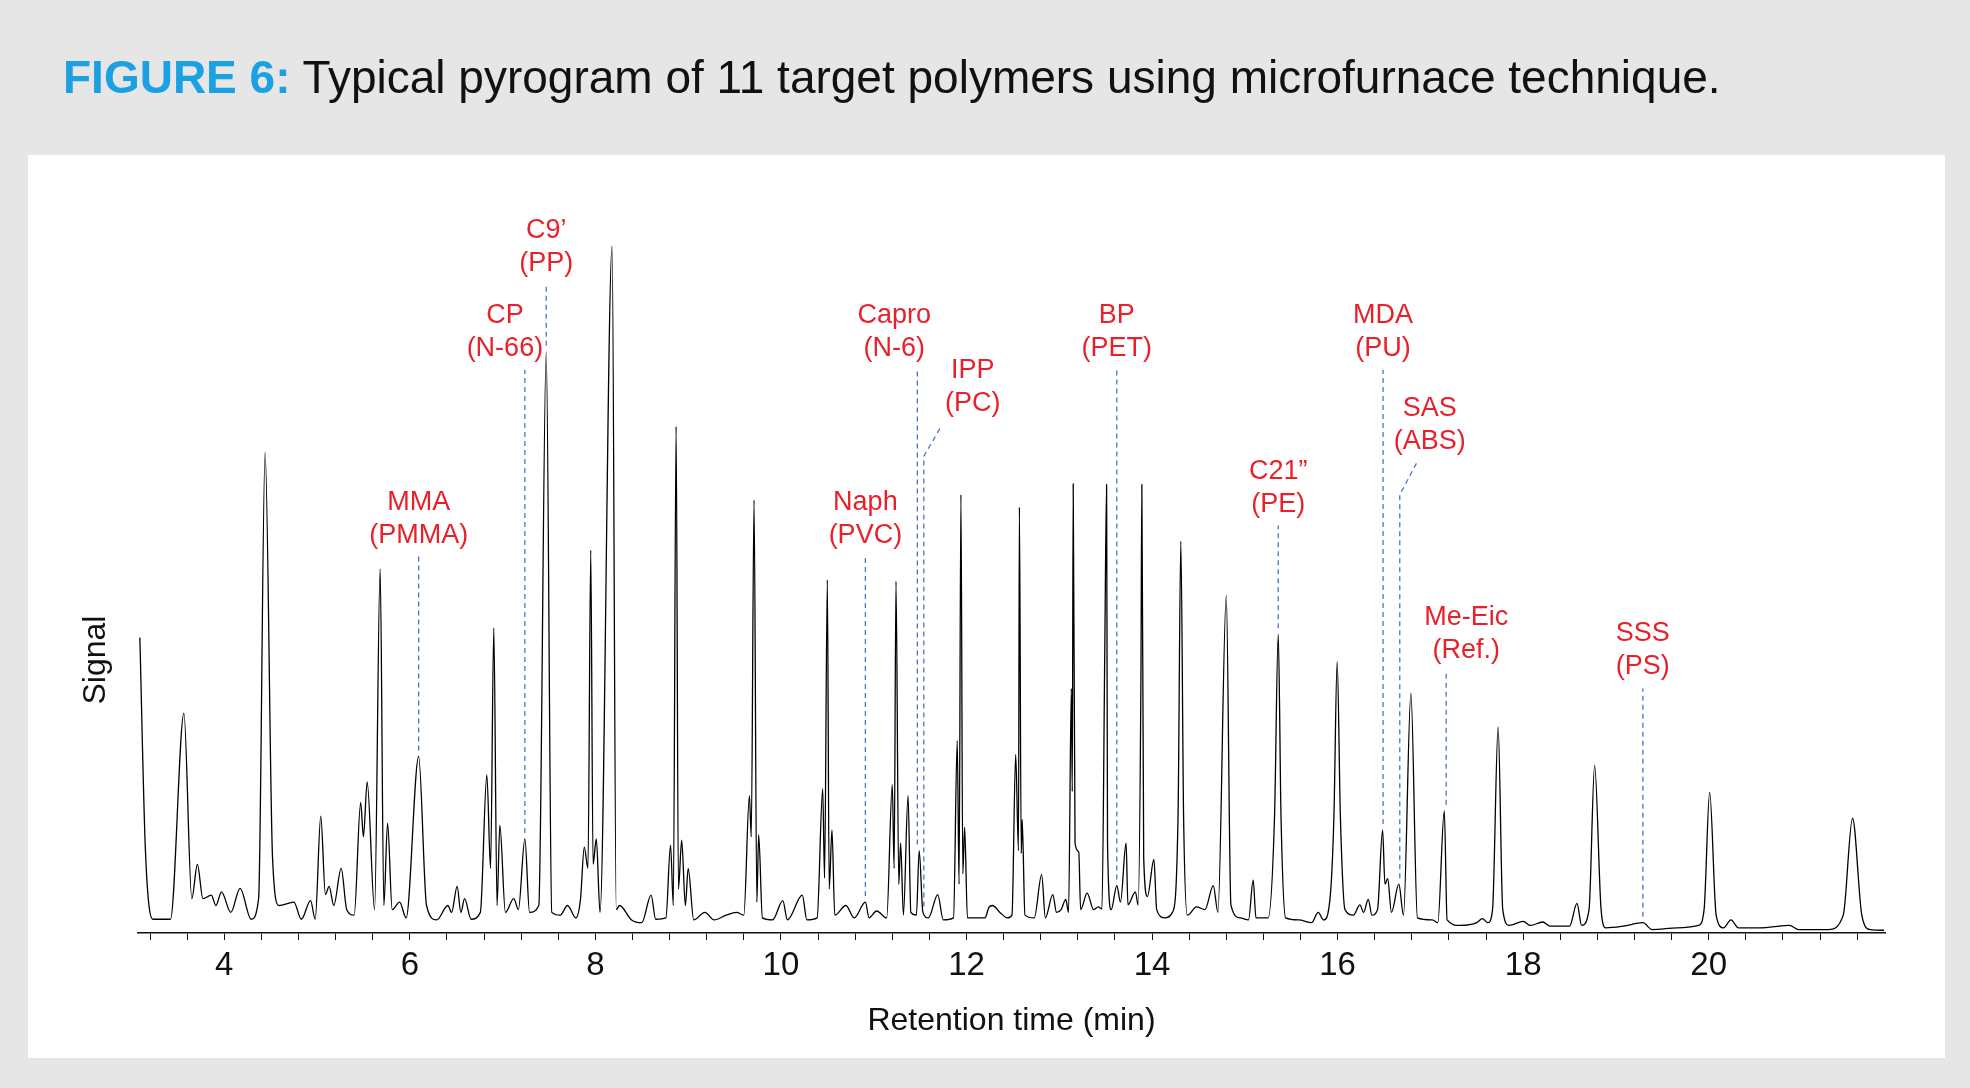 This screenshot has width=1970, height=1088. I want to click on x-tick-label: 16, so click(1337, 963).